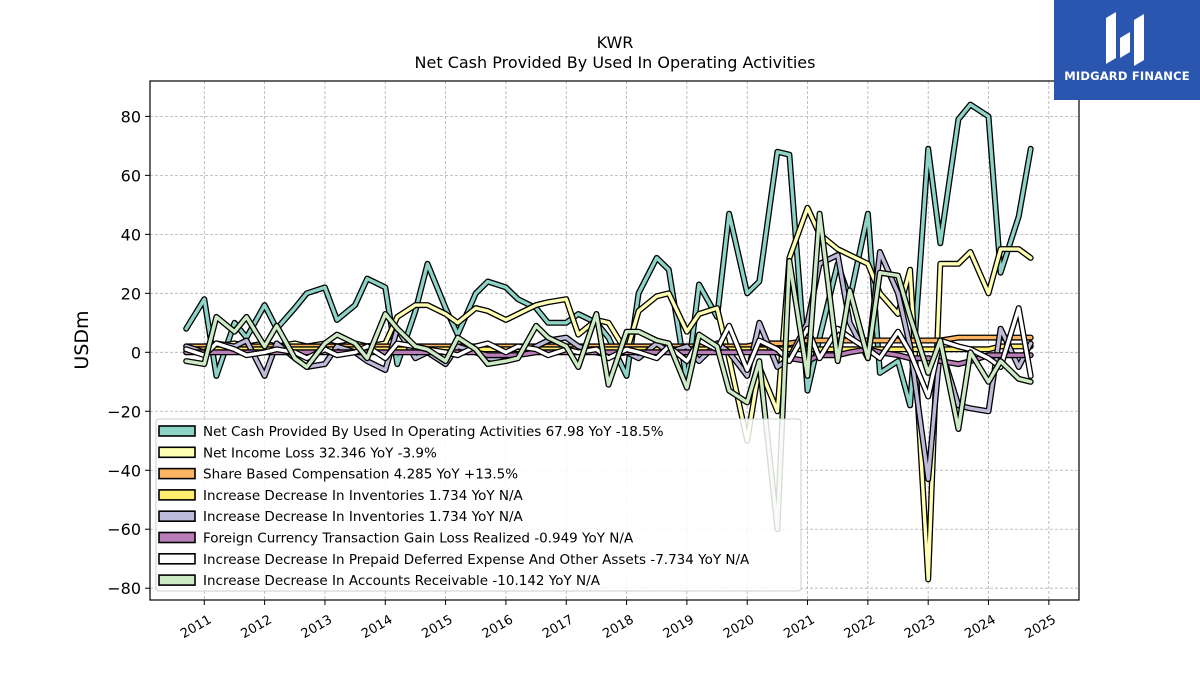  I want to click on y-axis-label: USDm, so click(82, 339).